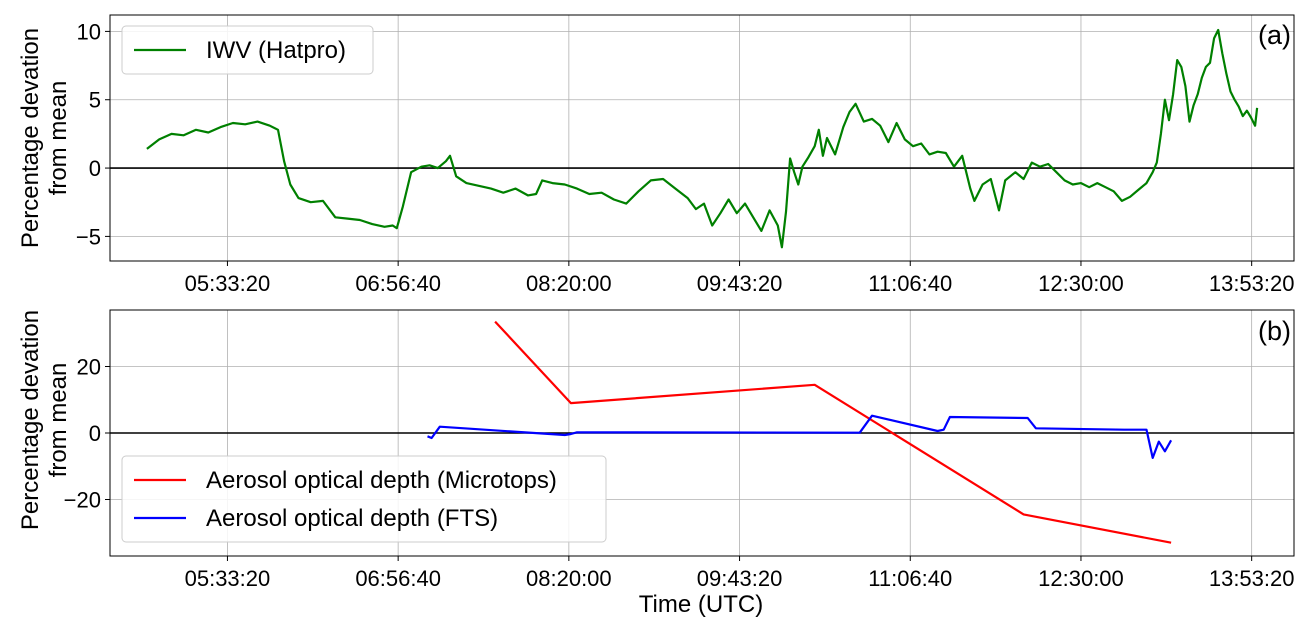 This screenshot has height=630, width=1309. What do you see at coordinates (1274, 35) in the screenshot?
I see `panel-a-label: (a)` at bounding box center [1274, 35].